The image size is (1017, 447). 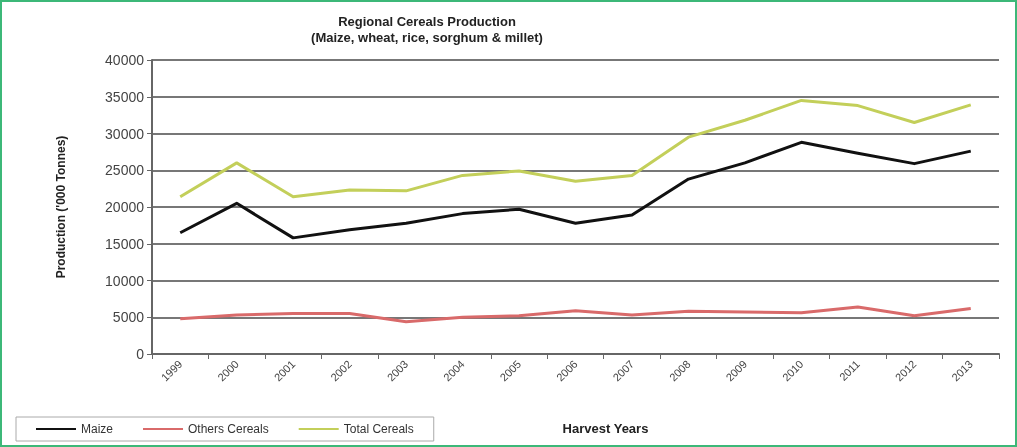 What do you see at coordinates (378, 429) in the screenshot?
I see `legend-label: Total Cereals` at bounding box center [378, 429].